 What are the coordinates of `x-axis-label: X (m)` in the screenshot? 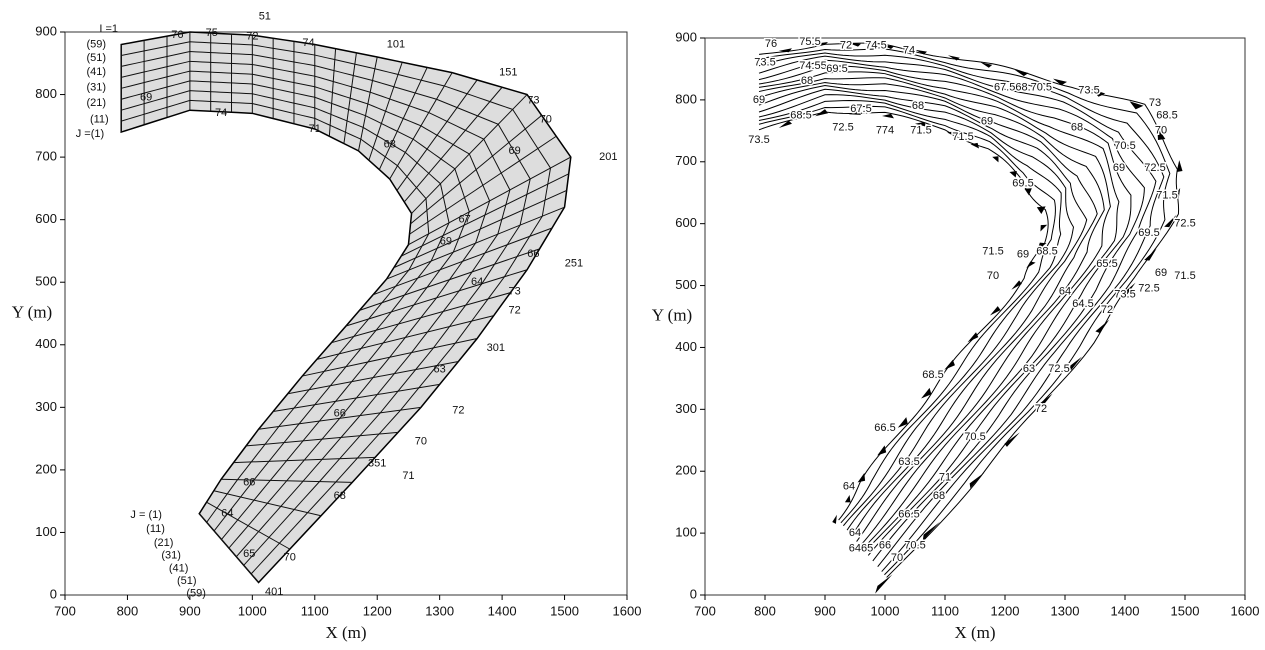 It's located at (345, 632).